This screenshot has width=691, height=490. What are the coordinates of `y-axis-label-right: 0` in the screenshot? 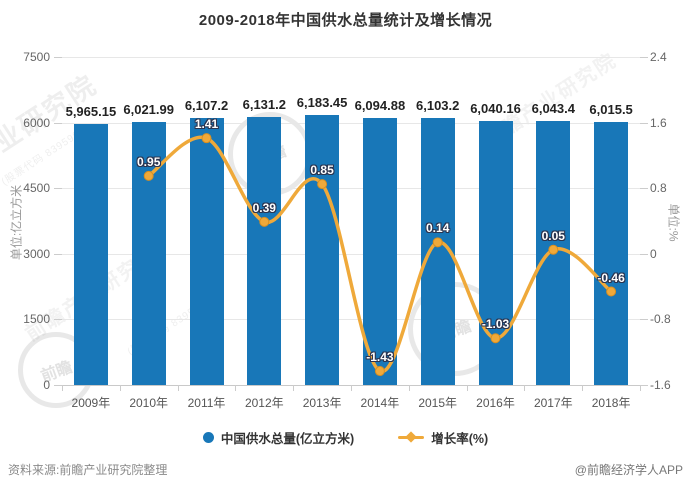 It's located at (653, 253).